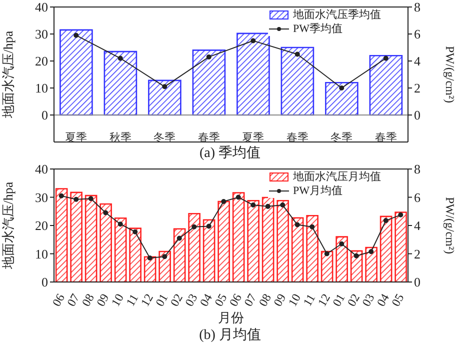 The height and width of the screenshot is (347, 456). Describe the element at coordinates (337, 15) in the screenshot. I see `legend-label: 地面水汽压季均值` at that location.